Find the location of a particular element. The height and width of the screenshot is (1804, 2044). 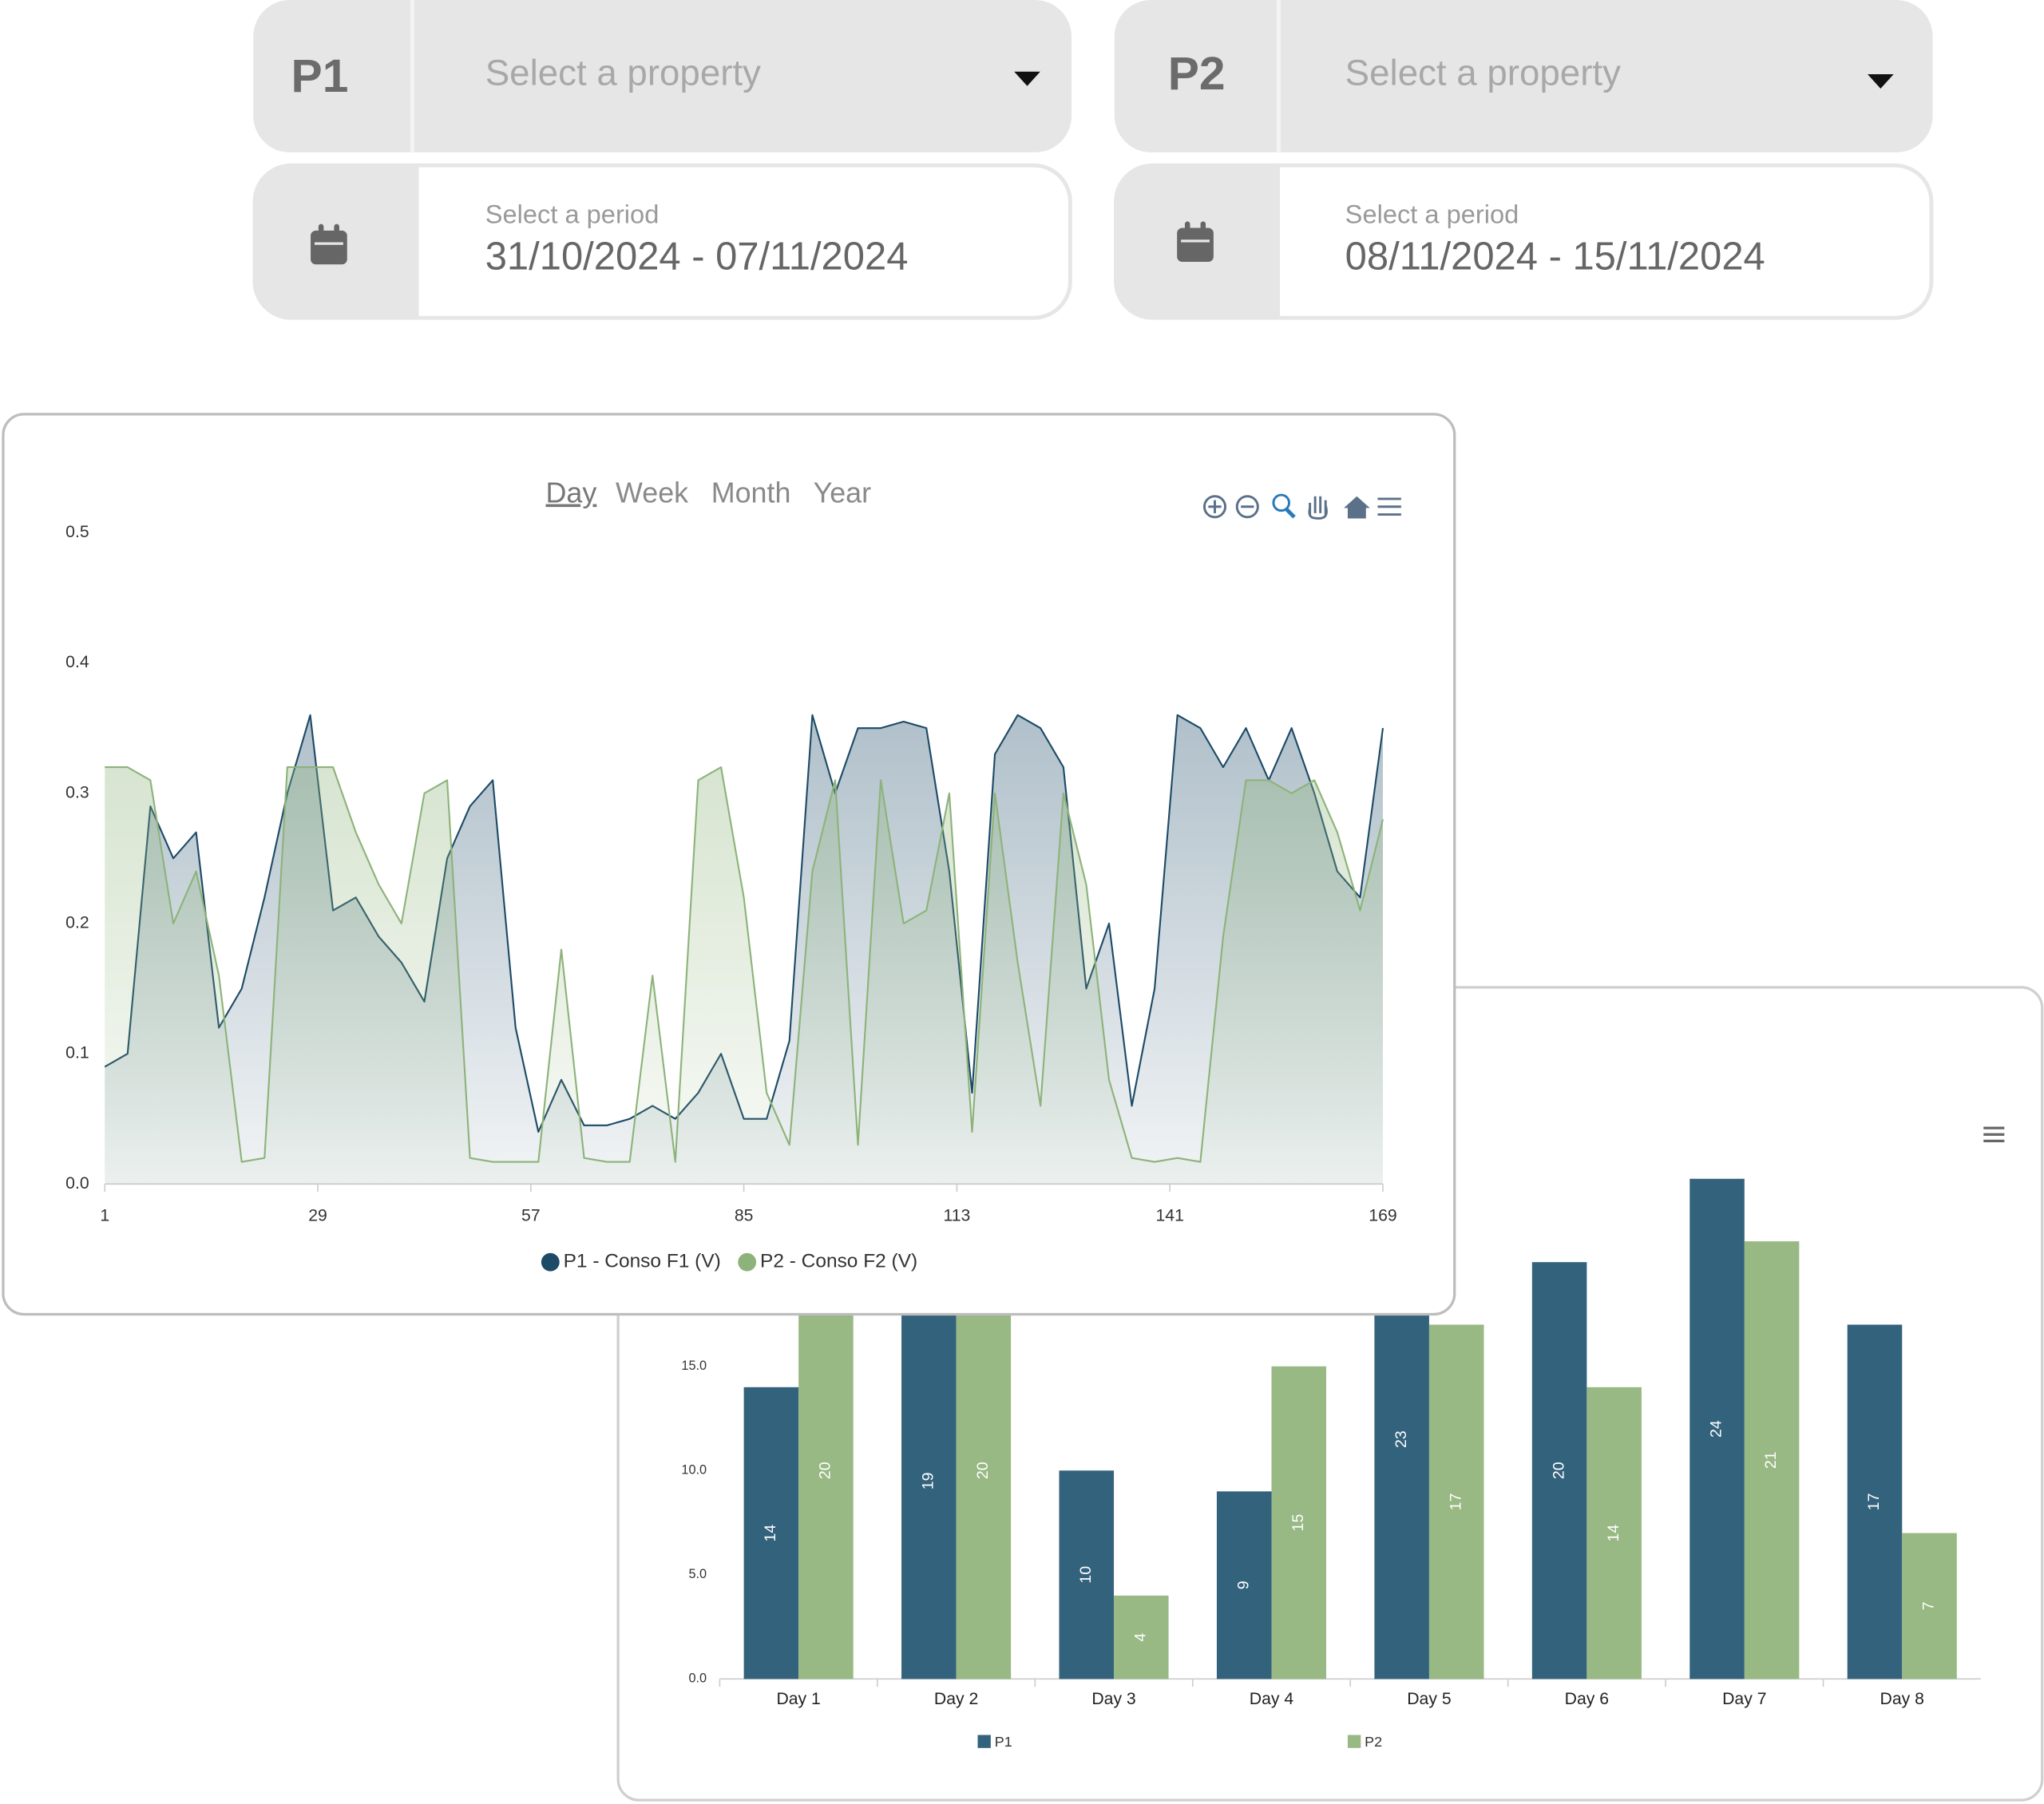

x-tick-label: Day 5 is located at coordinates (1429, 1699).